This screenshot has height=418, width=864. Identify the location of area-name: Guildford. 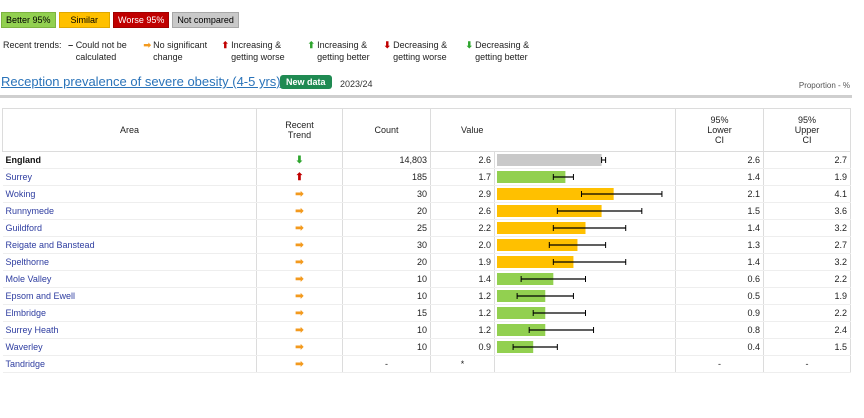
(129, 228).